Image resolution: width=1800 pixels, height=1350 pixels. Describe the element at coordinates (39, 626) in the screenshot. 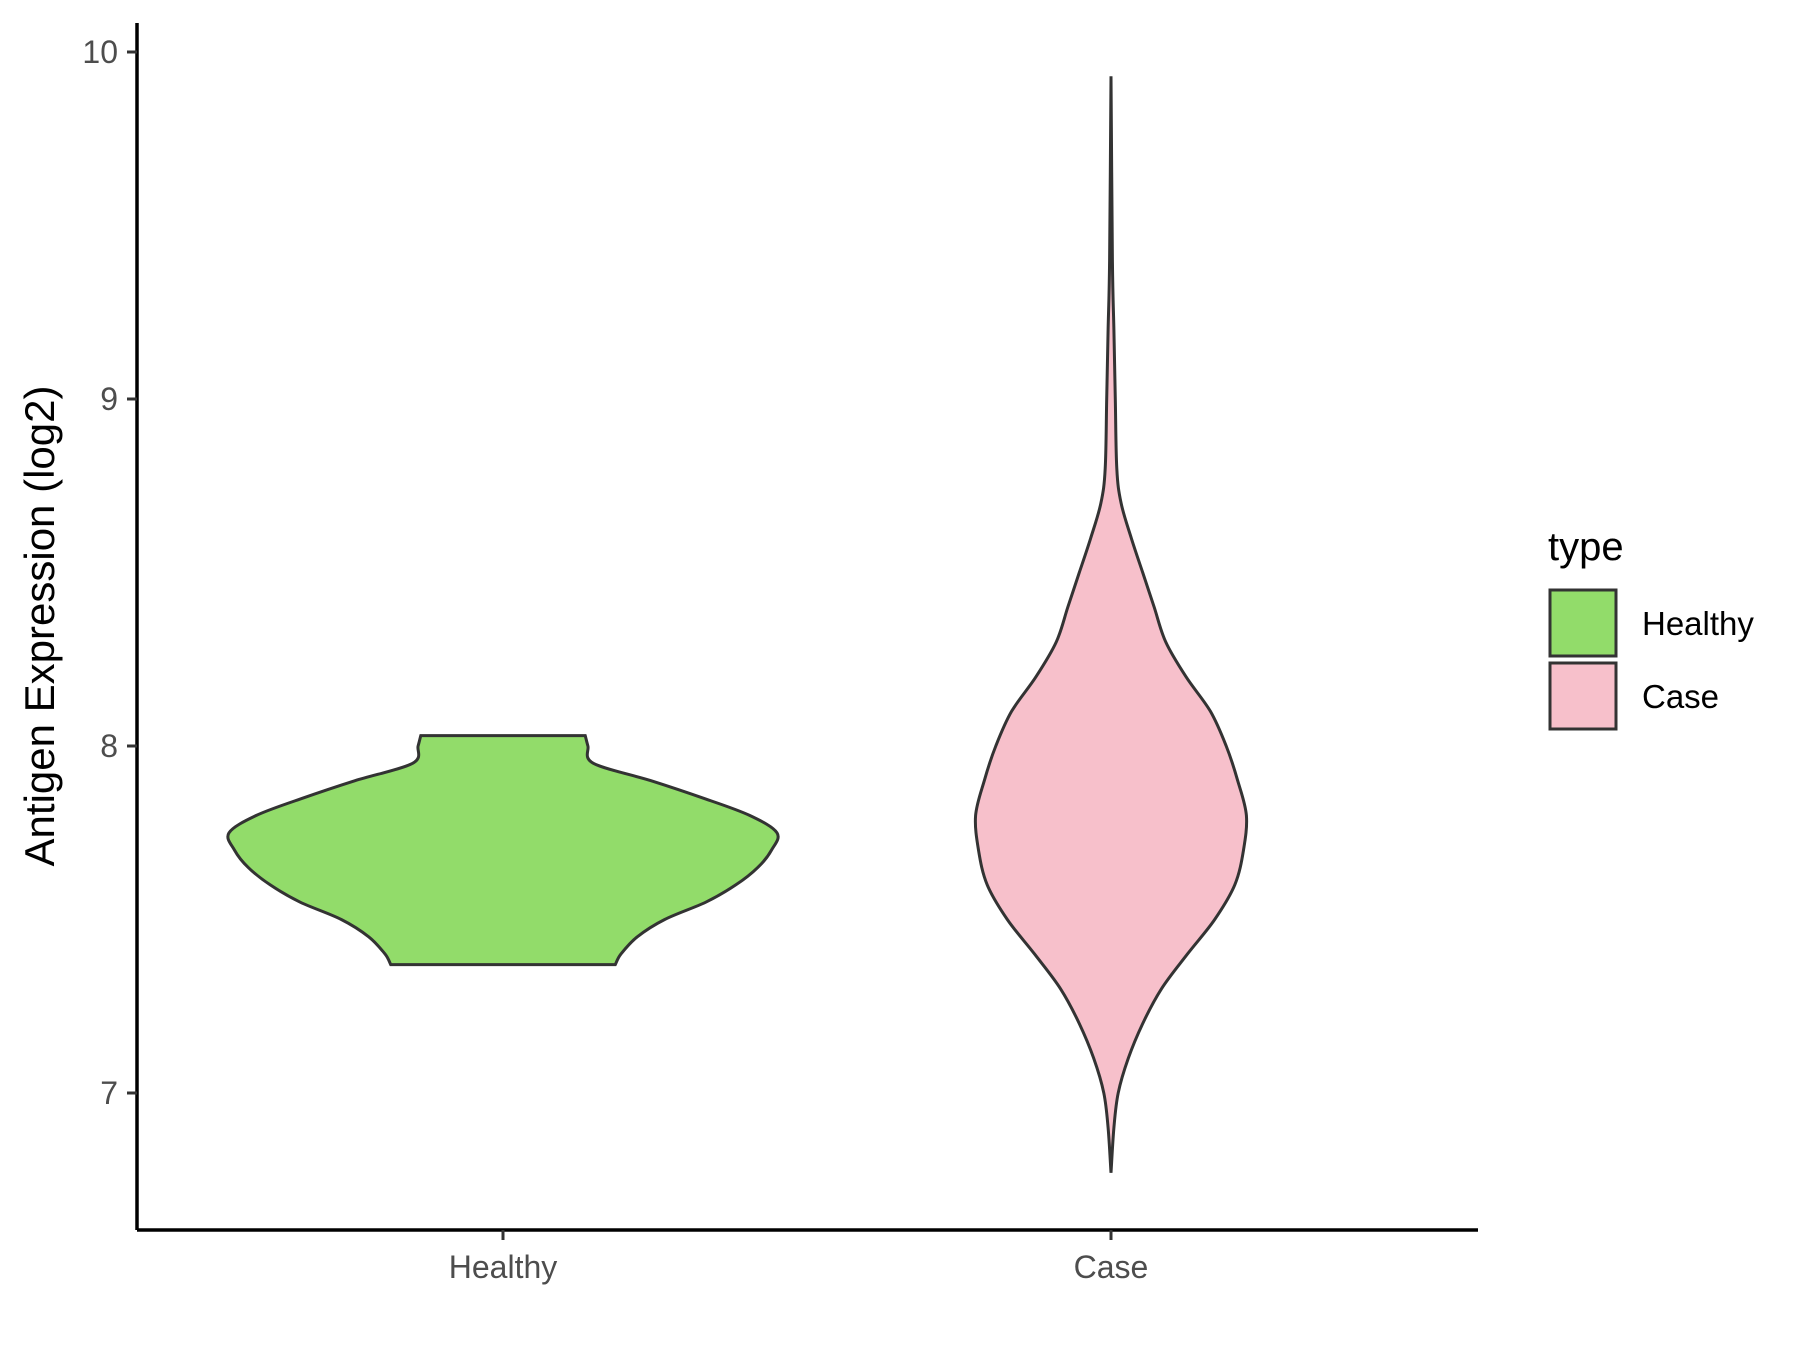

I see `y-axis-title: Antigen Expression (log2)` at that location.